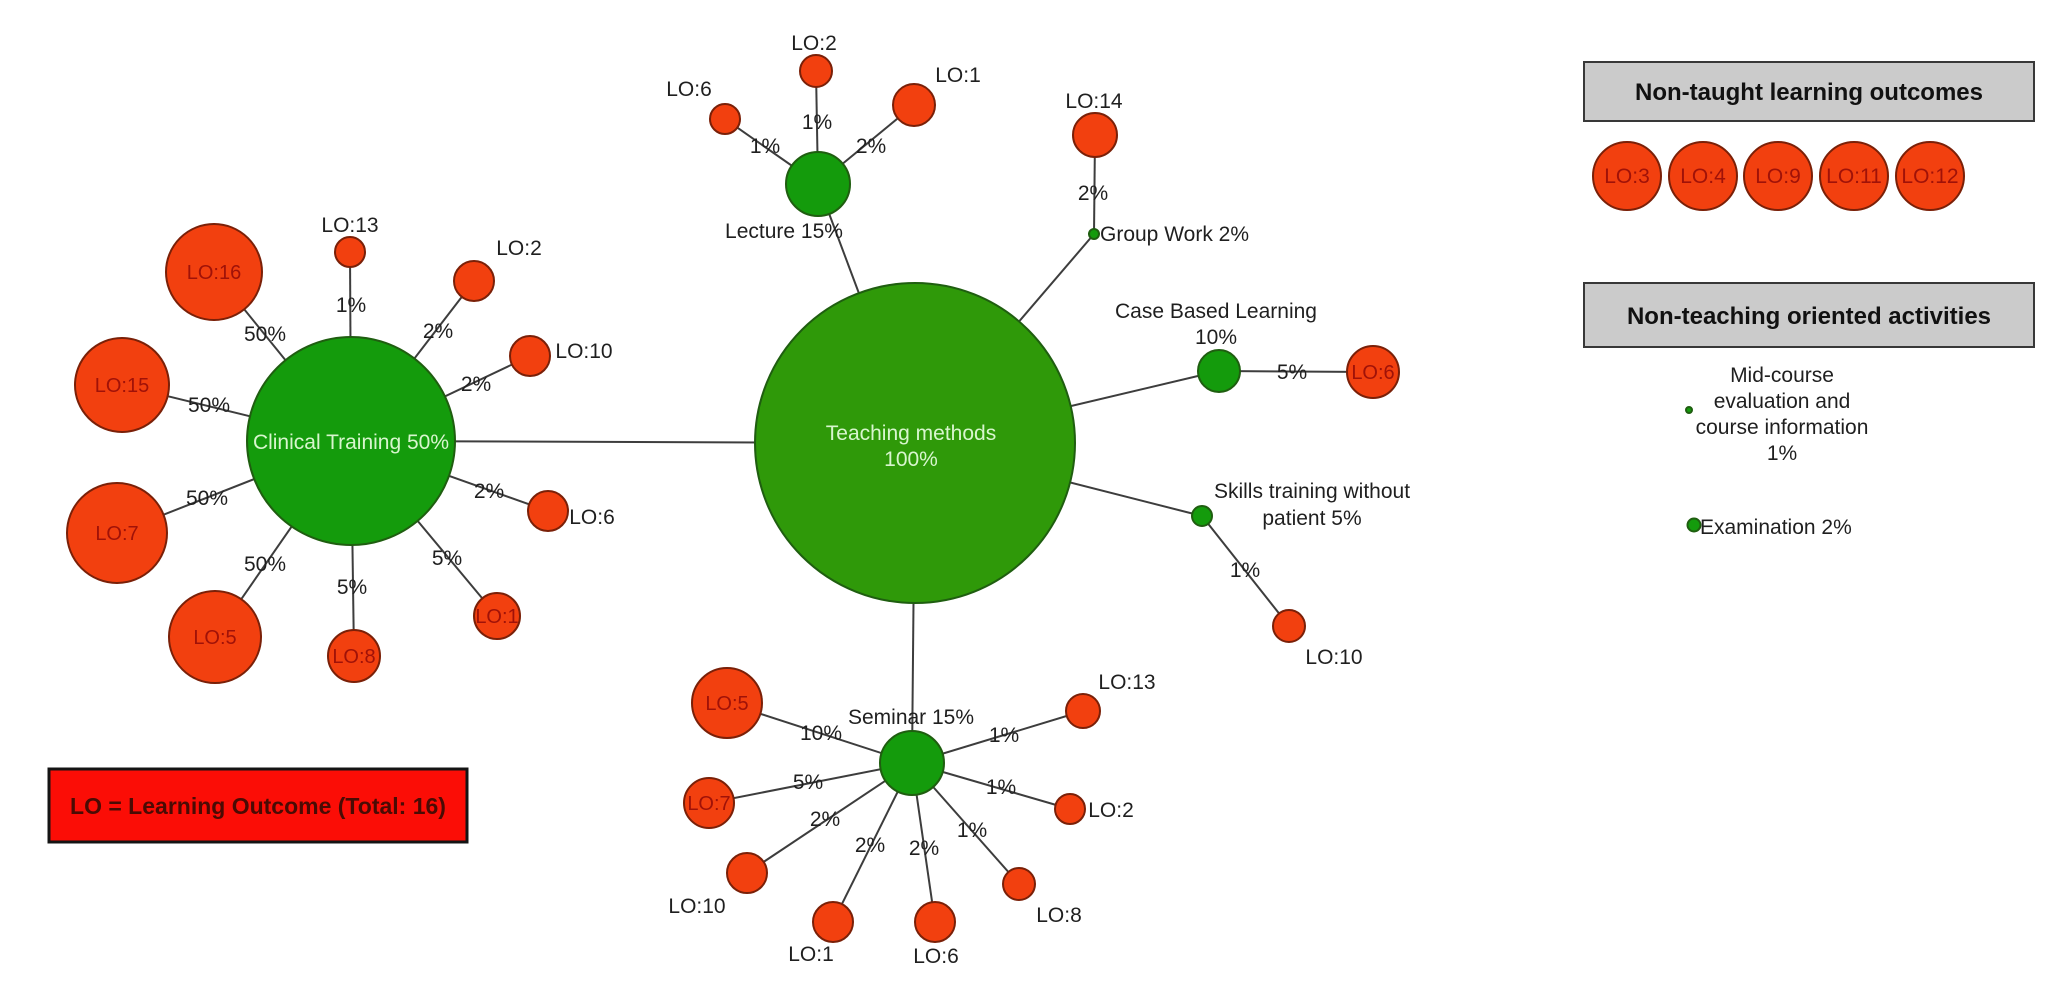 Image resolution: width=2059 pixels, height=1001 pixels. What do you see at coordinates (351, 442) in the screenshot?
I see `svg-text: Clinical Training 50%` at bounding box center [351, 442].